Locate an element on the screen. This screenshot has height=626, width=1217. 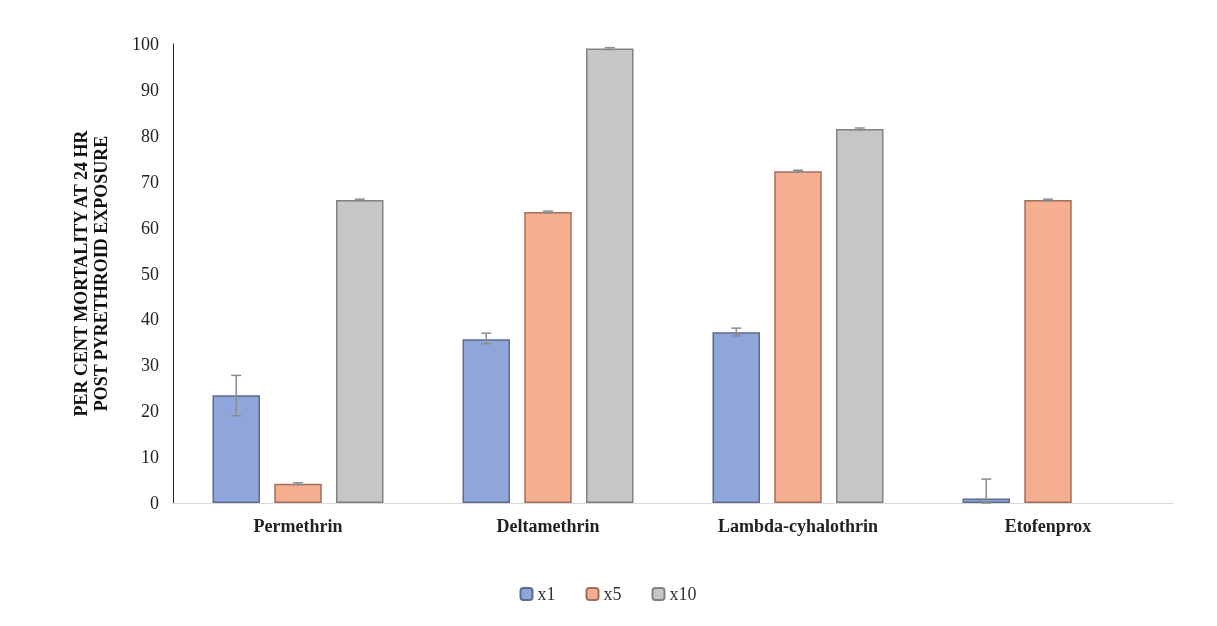
y-tick-label: 70 is located at coordinates (150, 181).